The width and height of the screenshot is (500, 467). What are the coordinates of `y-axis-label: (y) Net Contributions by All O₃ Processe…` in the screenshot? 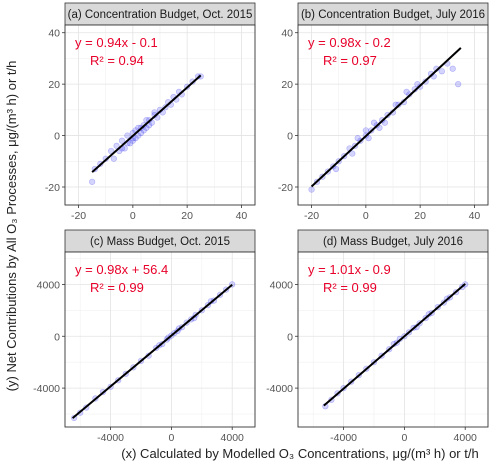 It's located at (11, 226).